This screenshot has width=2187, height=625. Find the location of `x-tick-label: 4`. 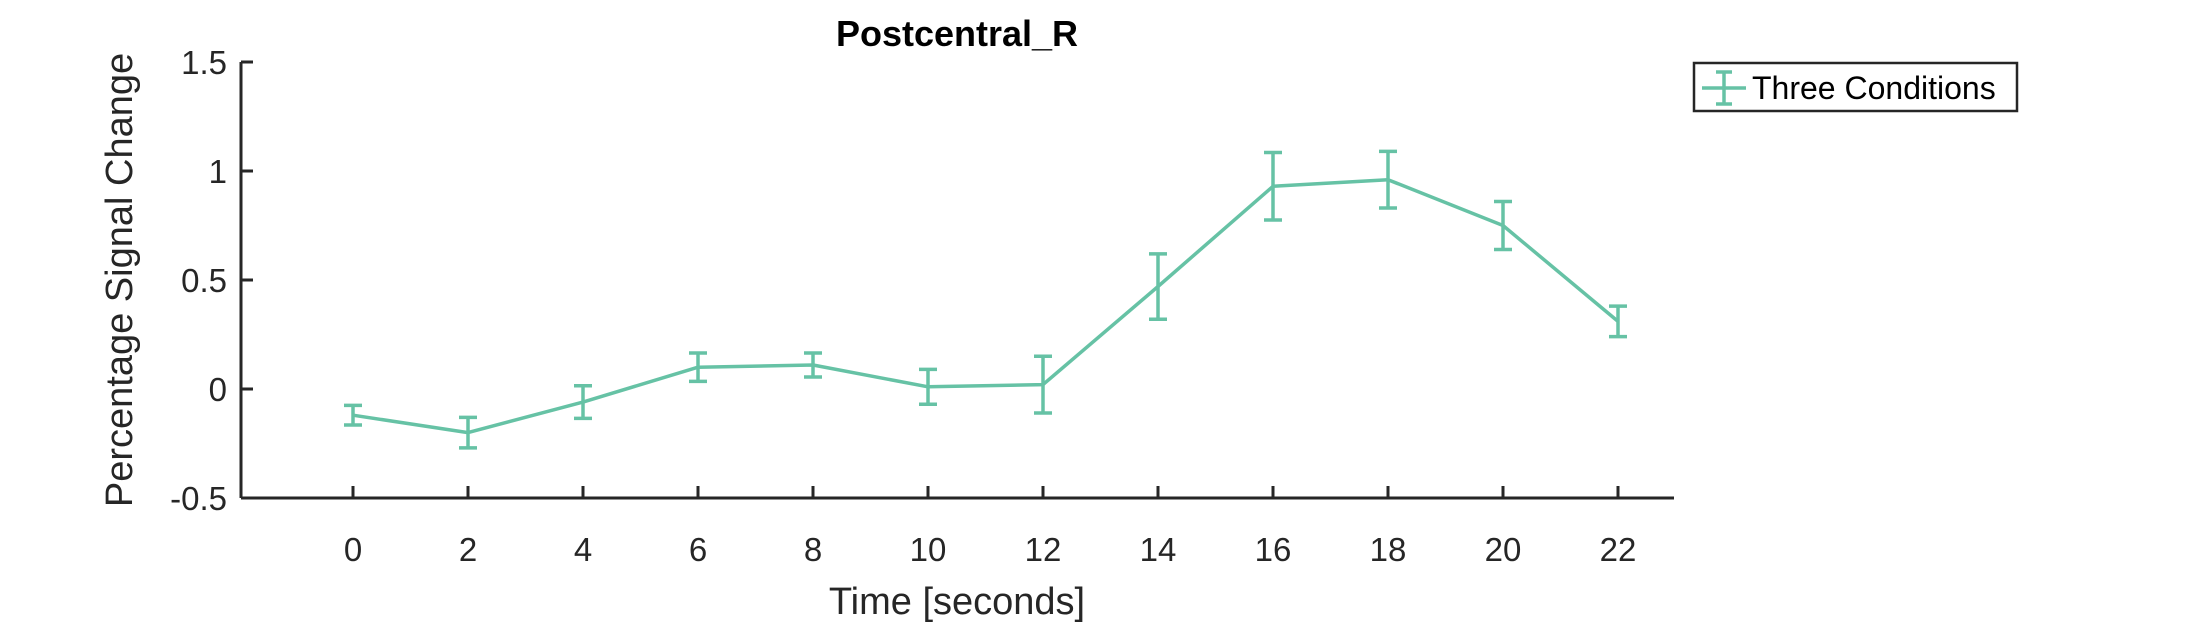

x-tick-label: 4 is located at coordinates (583, 549).